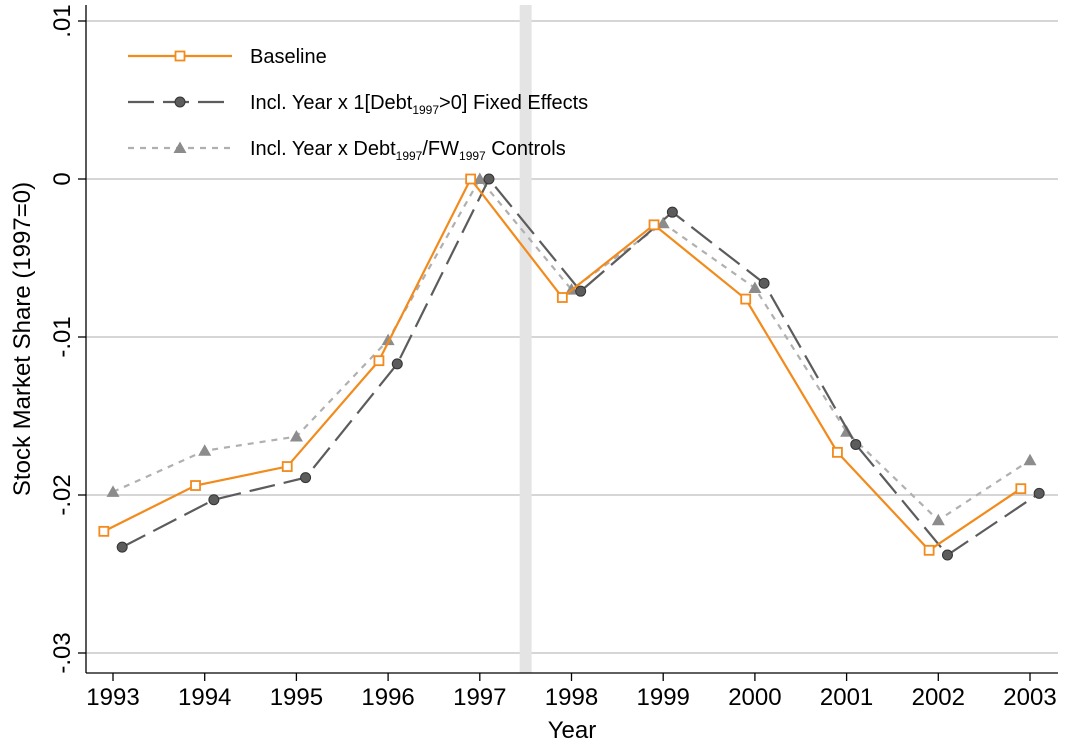 The height and width of the screenshot is (746, 1065). I want to click on y-axis-label: Stock Market Share (1997=0), so click(22, 339).